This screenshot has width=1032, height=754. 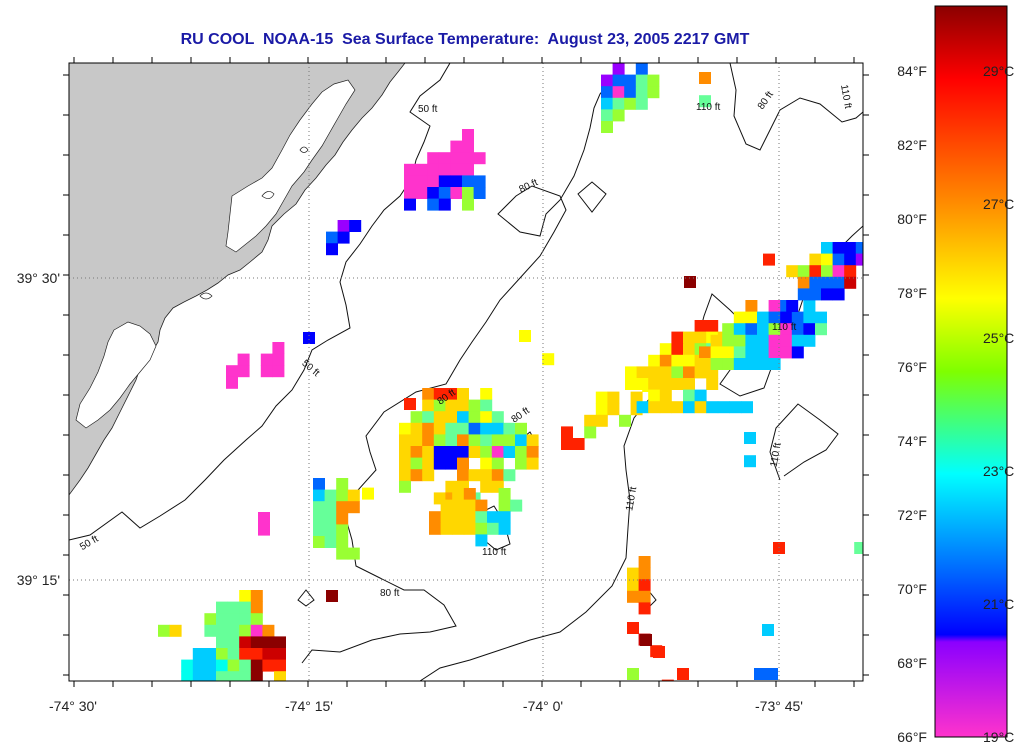 I want to click on colorbar-f-label: 66°F, so click(x=912, y=737).